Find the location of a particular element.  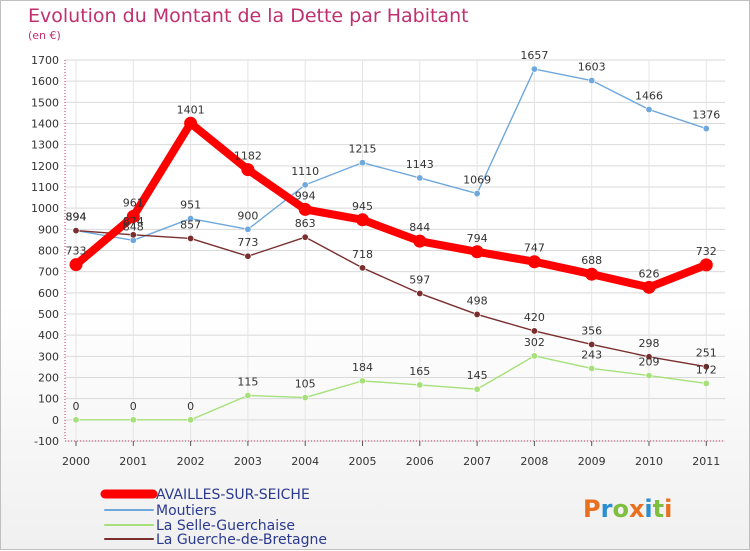

data-label-availles-sur-seiche: 733 is located at coordinates (76, 251).